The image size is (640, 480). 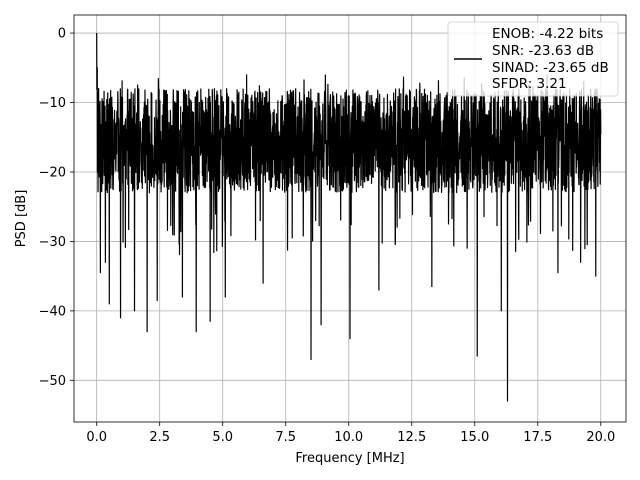 I want to click on x-tick-label: 20.0, so click(x=600, y=437).